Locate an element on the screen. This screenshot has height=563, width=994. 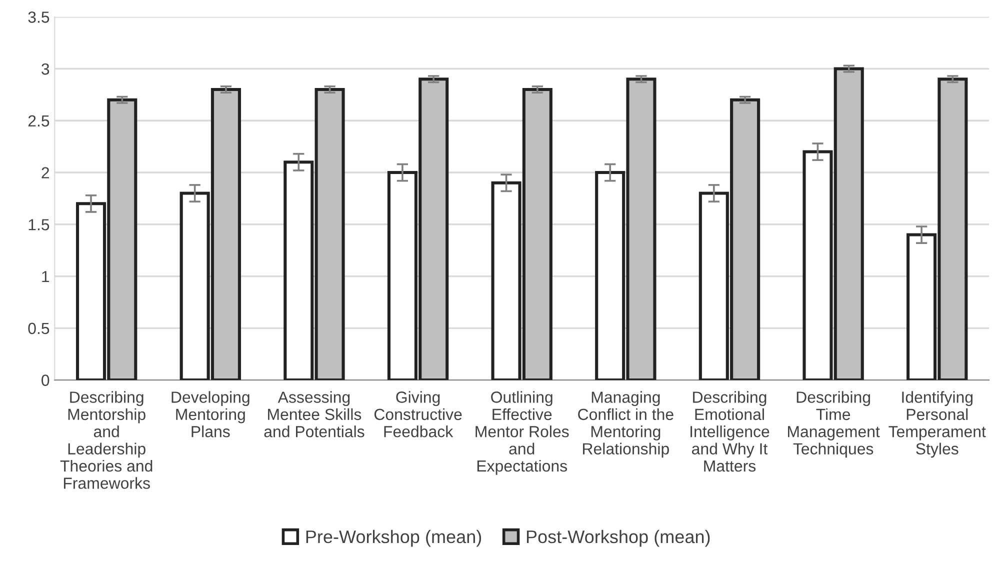
y-tick-label: 1 is located at coordinates (46, 276).